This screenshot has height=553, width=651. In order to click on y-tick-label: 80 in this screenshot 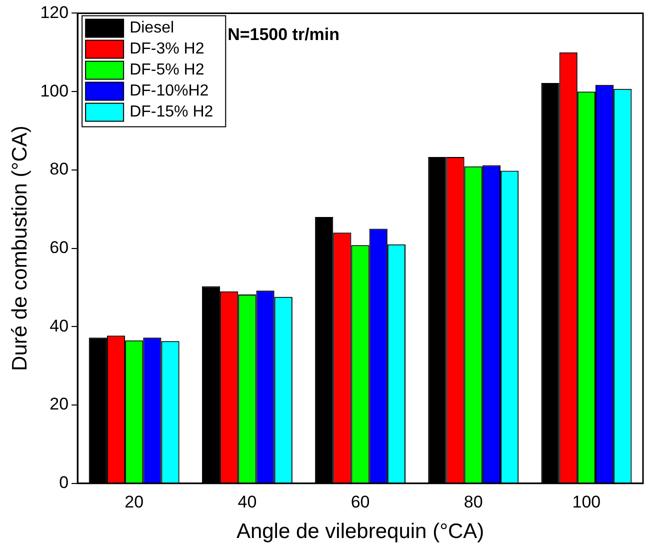, I will do `click(59, 169)`.